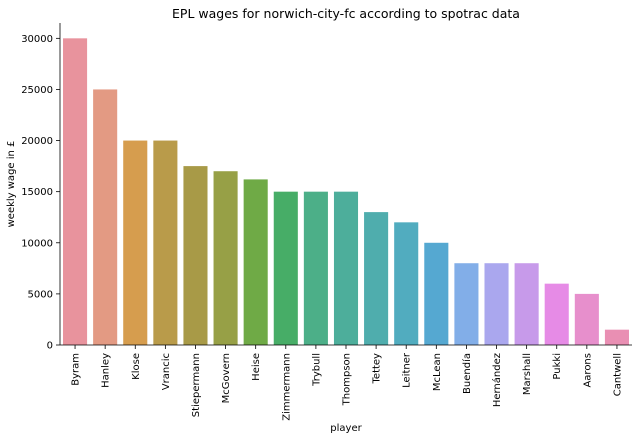 This screenshot has width=639, height=440. Describe the element at coordinates (37, 90) in the screenshot. I see `y-tick-label: 25000` at that location.